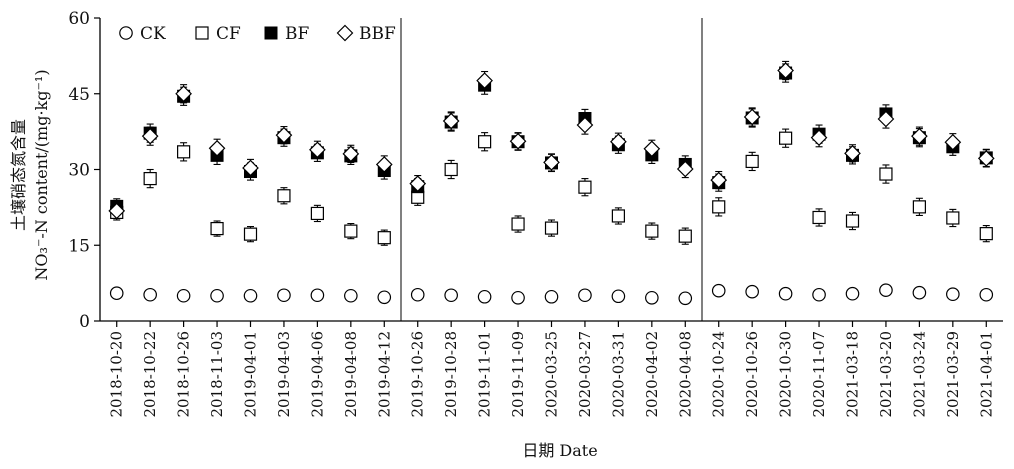 This screenshot has height=469, width=1014. Describe the element at coordinates (345, 33) in the screenshot. I see `legend-marker-bbf` at that location.